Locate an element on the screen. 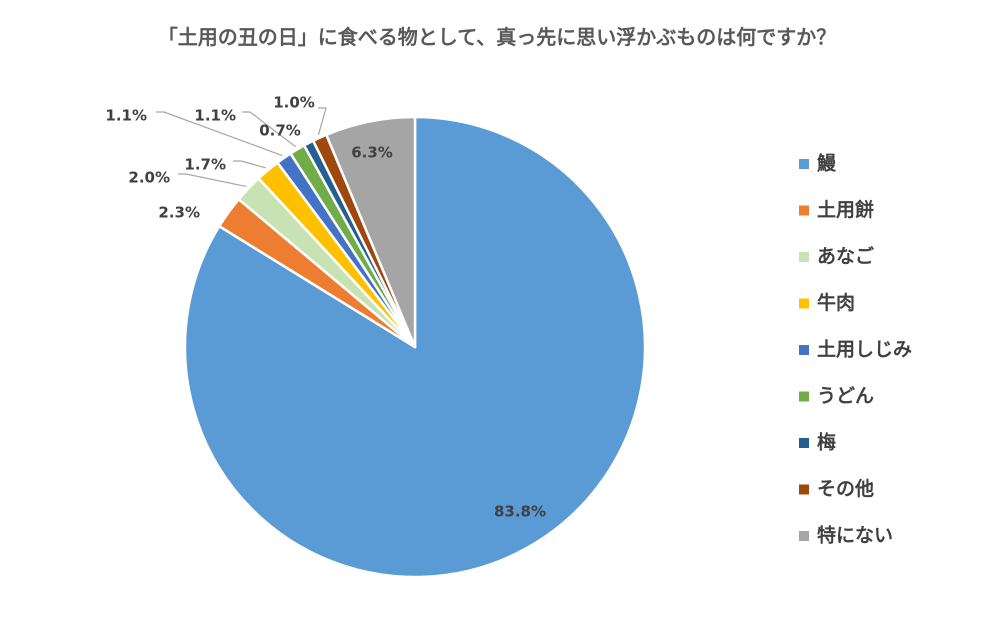  data-label: 2.0% is located at coordinates (149, 178).